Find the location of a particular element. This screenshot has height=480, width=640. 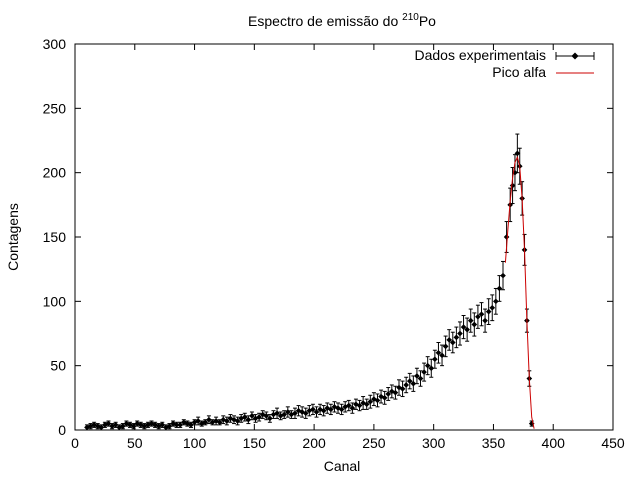

x-tick-label-8: 400 is located at coordinates (554, 443).